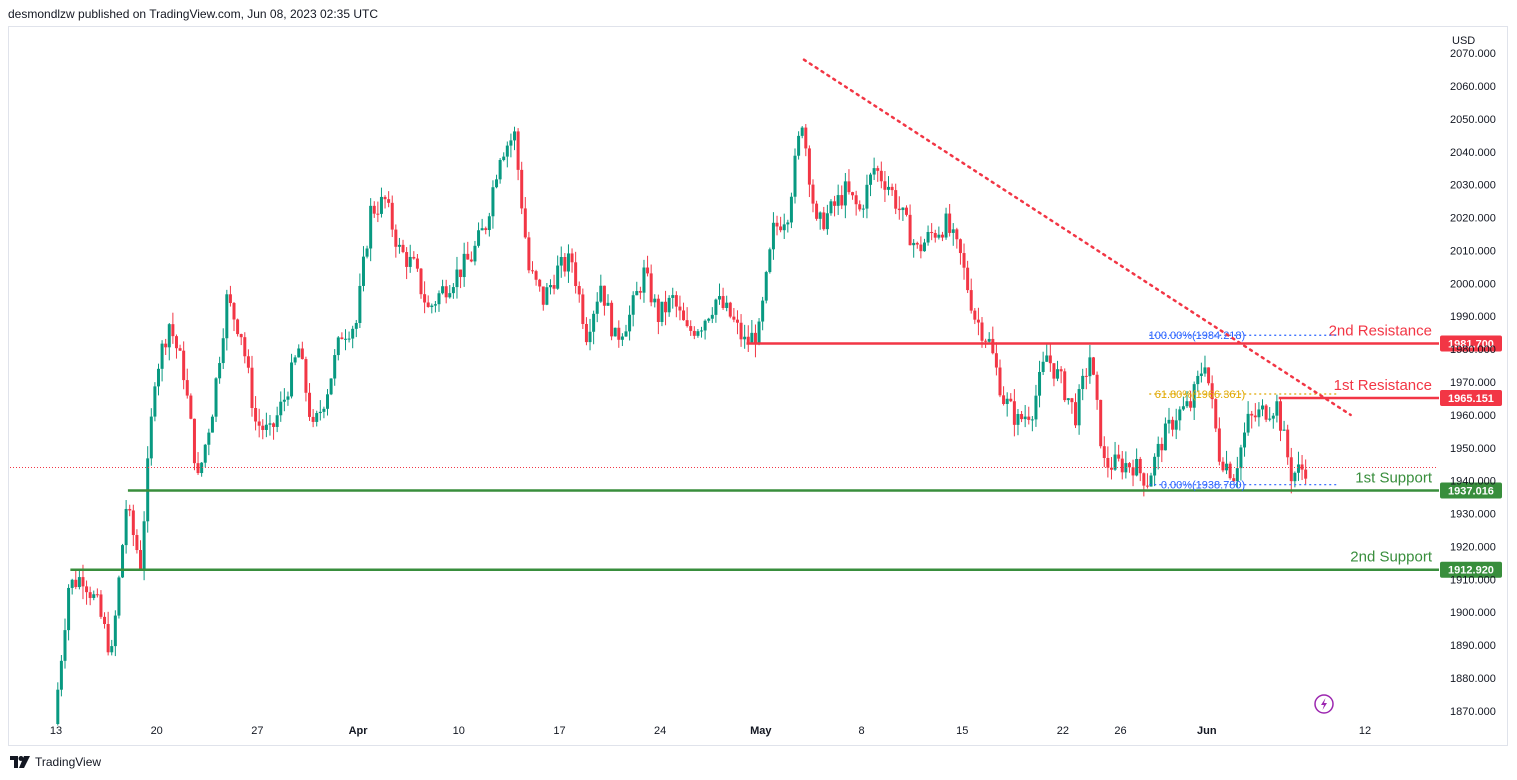 The height and width of the screenshot is (780, 1517). Describe the element at coordinates (1473, 449) in the screenshot. I see `price-tick-label: 1950.000` at that location.